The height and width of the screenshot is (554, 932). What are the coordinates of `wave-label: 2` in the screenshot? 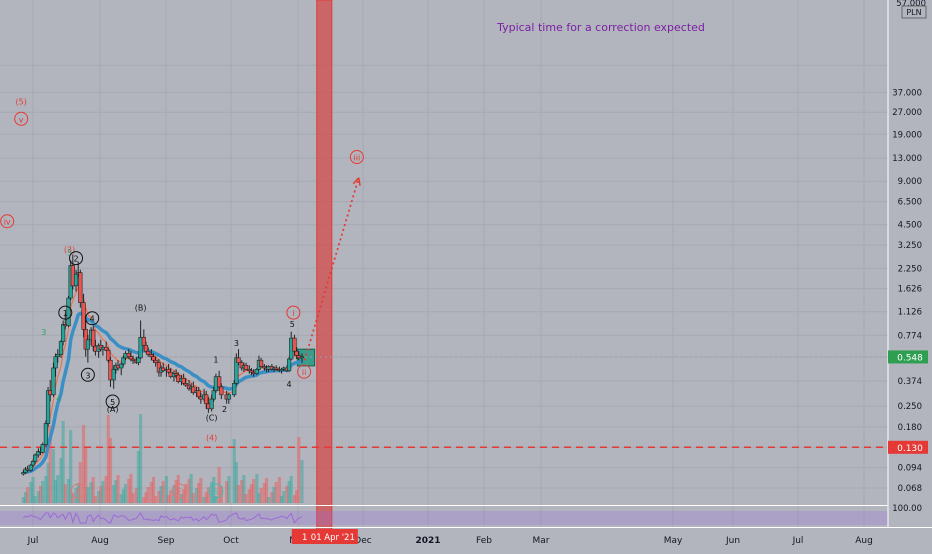 It's located at (224, 409).